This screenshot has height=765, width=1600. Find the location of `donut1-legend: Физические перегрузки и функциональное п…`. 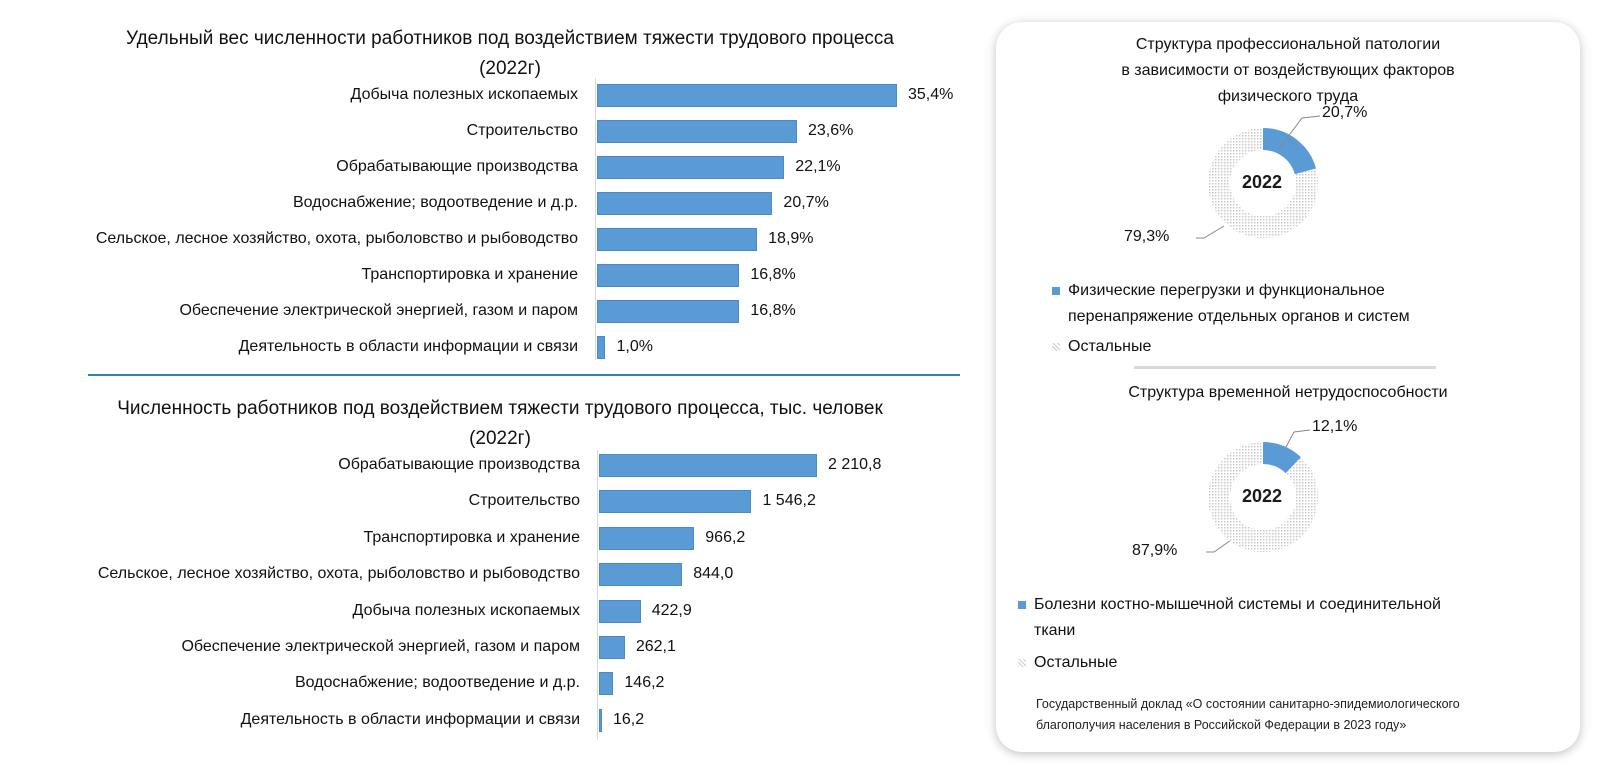

donut1-legend: Физические перегрузки и функциональное п… is located at coordinates (1231, 319).